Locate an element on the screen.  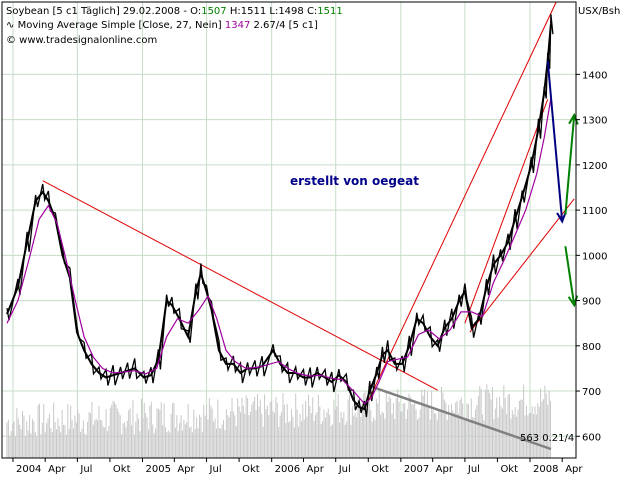
y-tick-label: 900 is located at coordinates (591, 302).